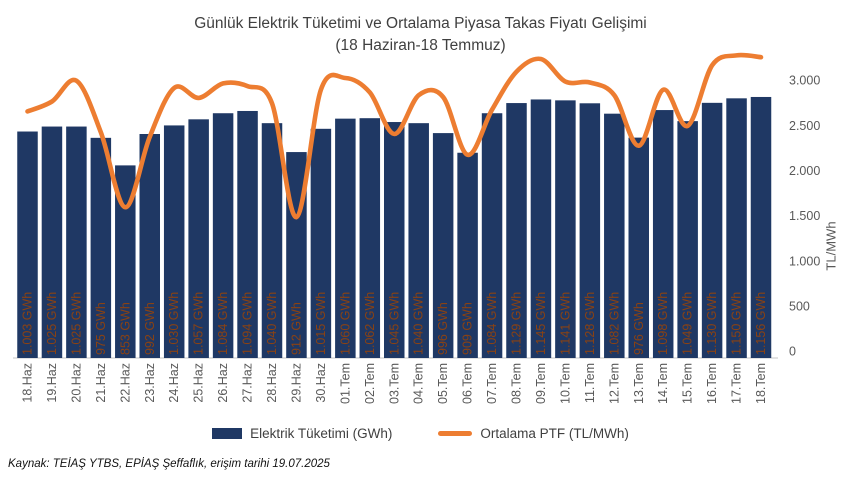  Describe the element at coordinates (443, 383) in the screenshot. I see `x-tick-label: 05.Tem` at that location.